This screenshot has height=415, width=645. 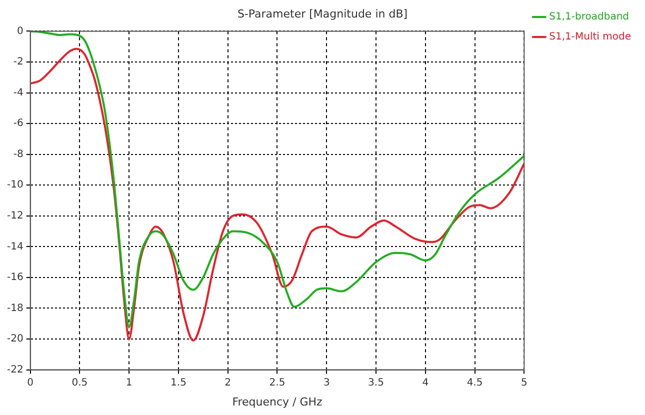 What do you see at coordinates (474, 382) in the screenshot?
I see `x-tick-label: 4.5` at bounding box center [474, 382].